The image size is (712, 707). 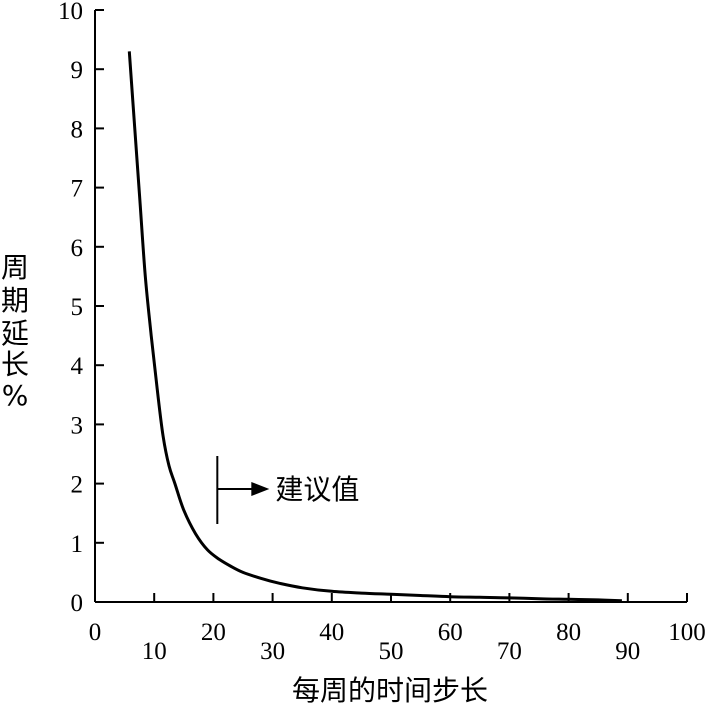 What do you see at coordinates (509, 651) in the screenshot?
I see `x-tick-label: 70` at bounding box center [509, 651].